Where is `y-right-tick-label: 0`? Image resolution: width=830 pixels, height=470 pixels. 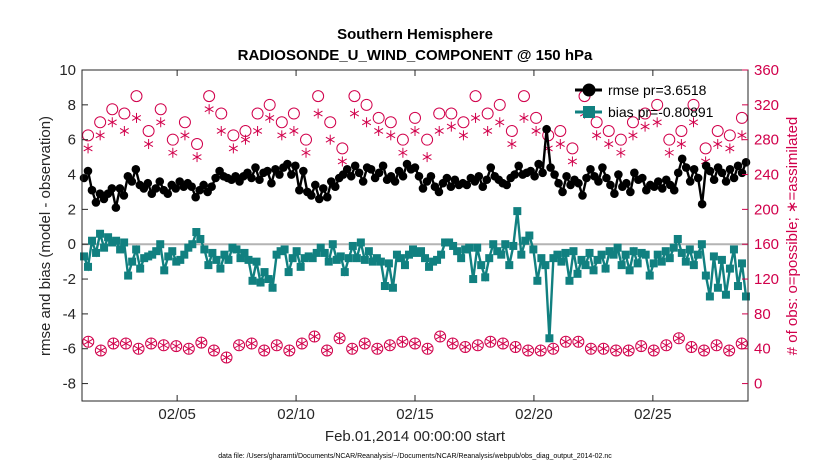 y-right-tick-label: 0 is located at coordinates (758, 384).